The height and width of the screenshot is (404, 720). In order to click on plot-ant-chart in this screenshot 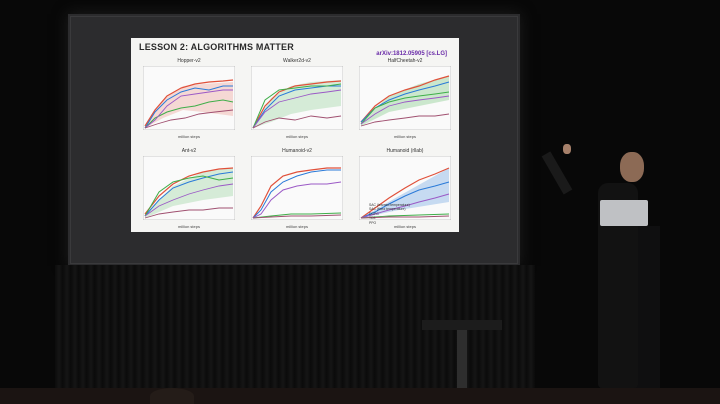, I will do `click(189, 188)`.